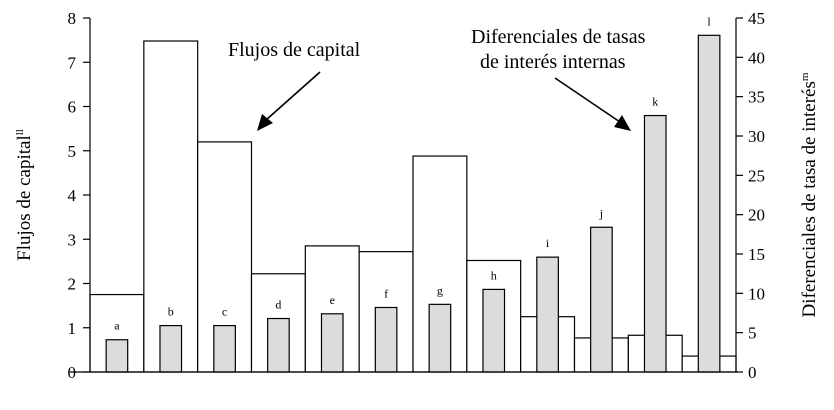 Image resolution: width=834 pixels, height=410 pixels. Describe the element at coordinates (756, 18) in the screenshot. I see `right-tick-label-45: 45` at that location.